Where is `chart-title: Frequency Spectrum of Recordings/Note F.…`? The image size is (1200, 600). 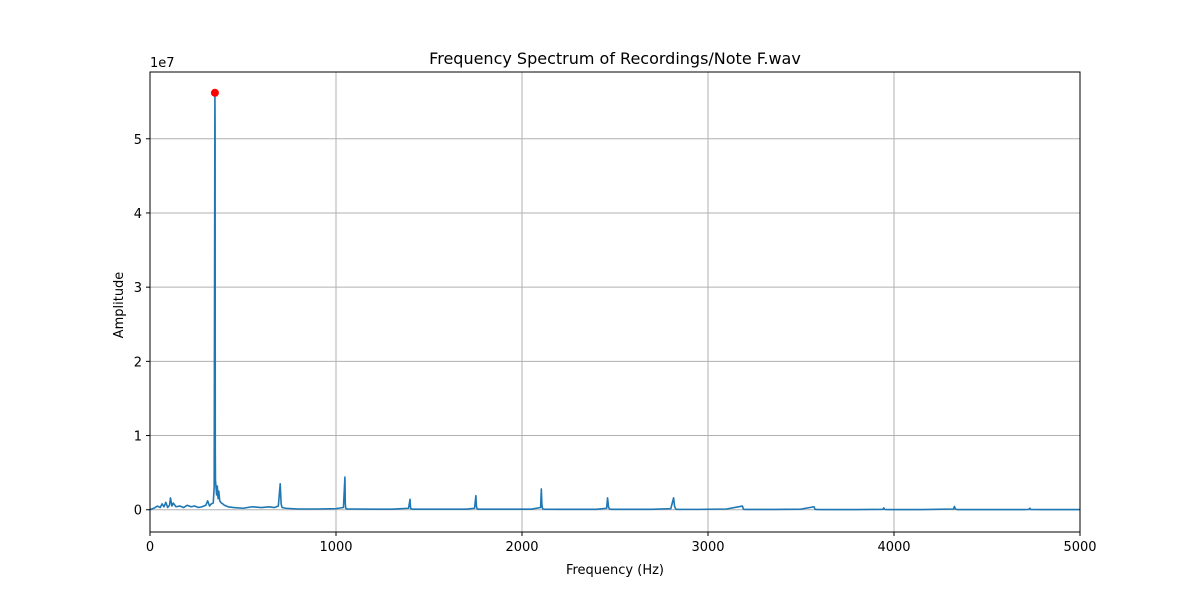
chart-title: Frequency Spectrum of Recordings/Note F.… is located at coordinates (615, 58).